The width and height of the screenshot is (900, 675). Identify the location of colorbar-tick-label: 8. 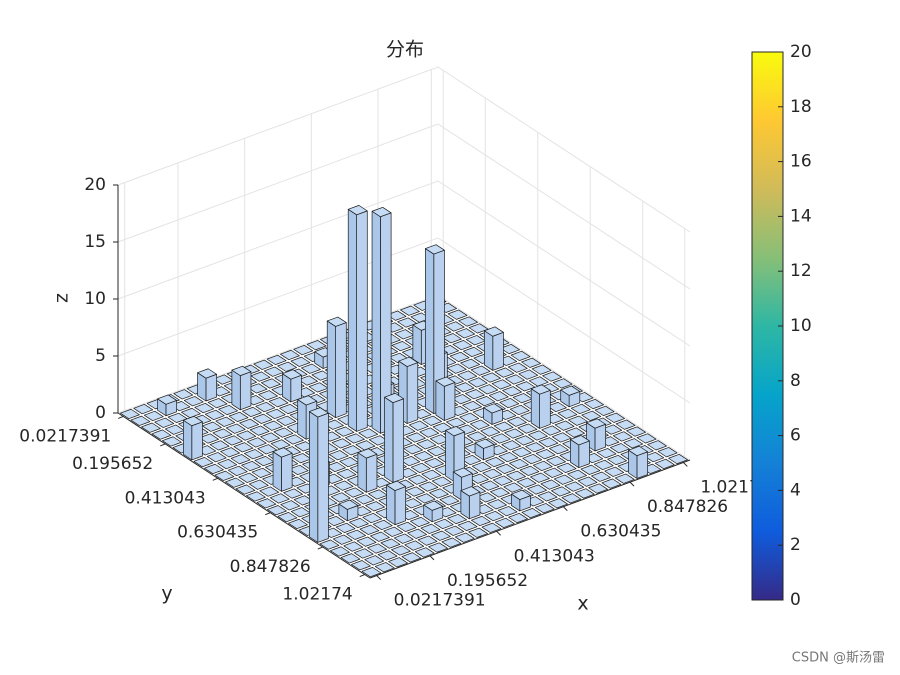
(795, 381).